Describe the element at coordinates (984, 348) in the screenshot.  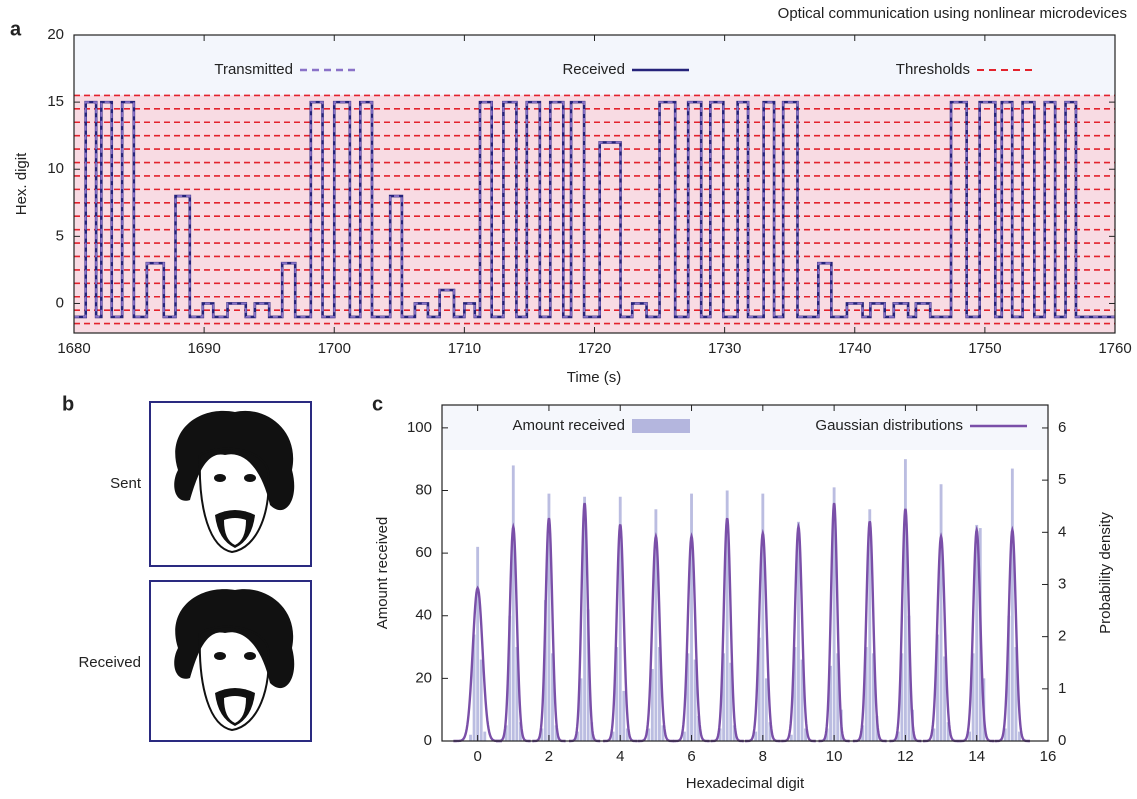
I see `x-tick-label: 1750` at that location.